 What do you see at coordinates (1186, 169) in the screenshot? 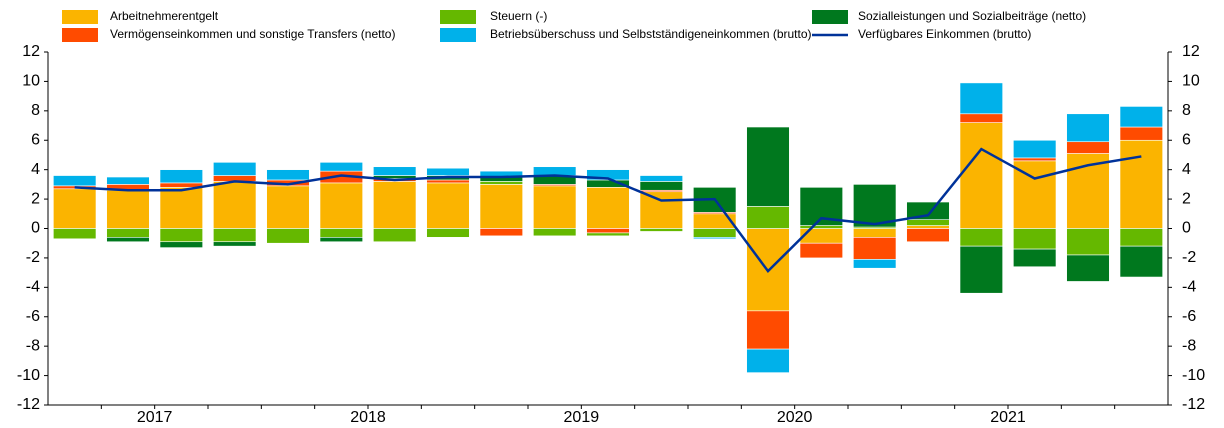
I see `y2-tick-label: 4` at bounding box center [1186, 169].